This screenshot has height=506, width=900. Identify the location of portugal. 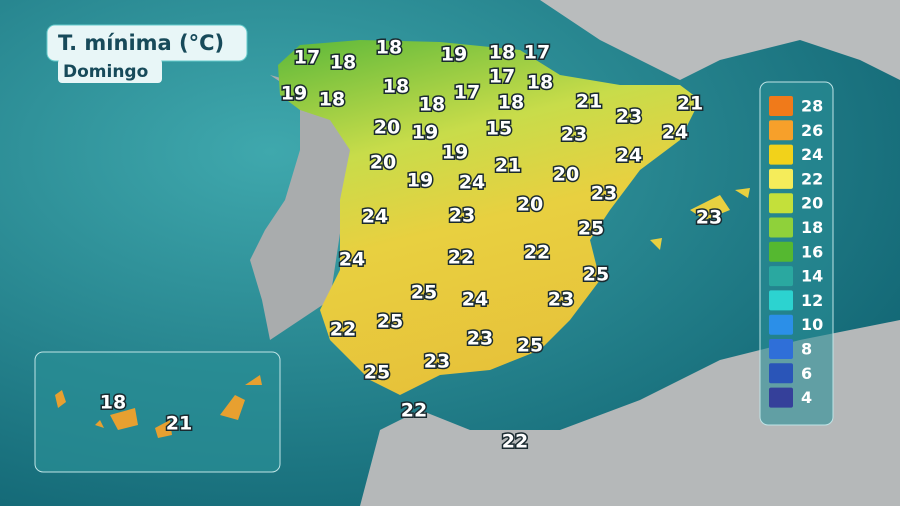
(305, 207).